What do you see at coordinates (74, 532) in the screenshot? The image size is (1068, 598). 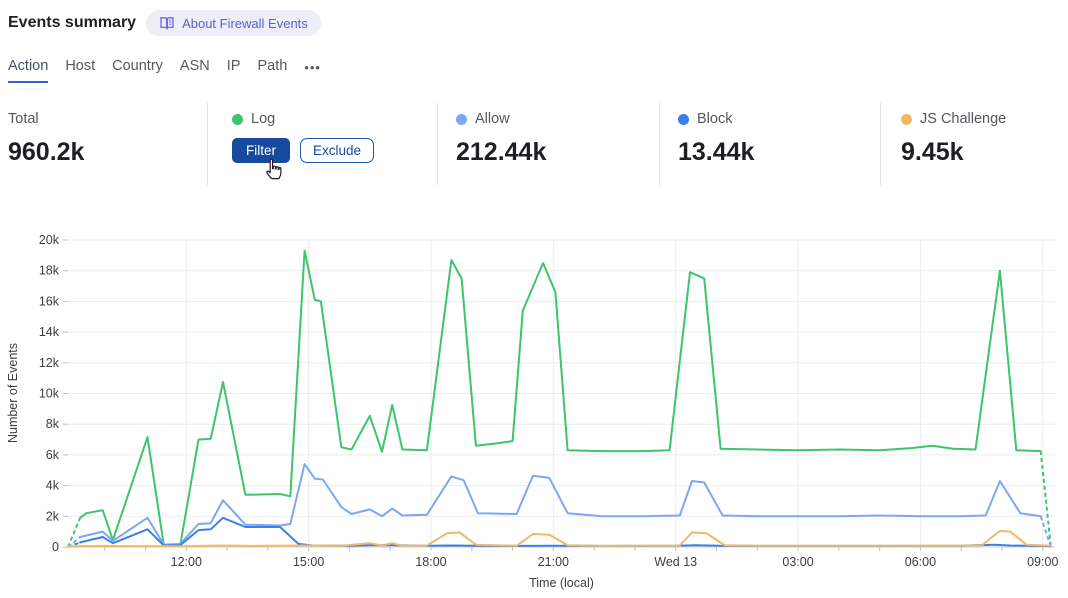 I see `series-line-log-partial-start` at bounding box center [74, 532].